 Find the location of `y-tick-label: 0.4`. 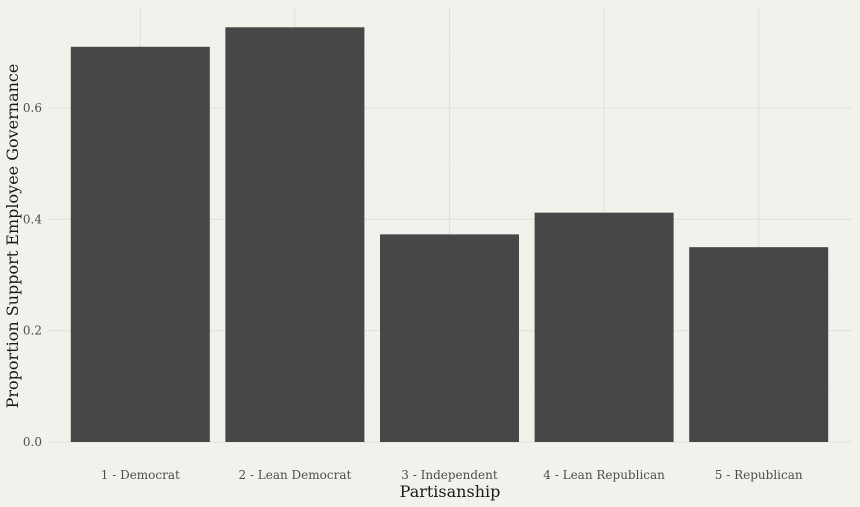

y-tick-label: 0.4 is located at coordinates (32, 219).